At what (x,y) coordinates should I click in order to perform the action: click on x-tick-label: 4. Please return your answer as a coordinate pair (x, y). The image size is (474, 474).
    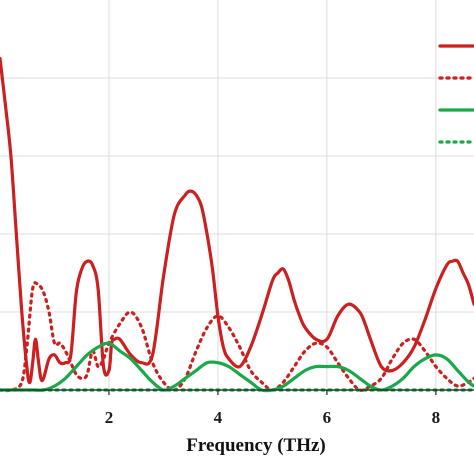
    Looking at the image, I should click on (218, 417).